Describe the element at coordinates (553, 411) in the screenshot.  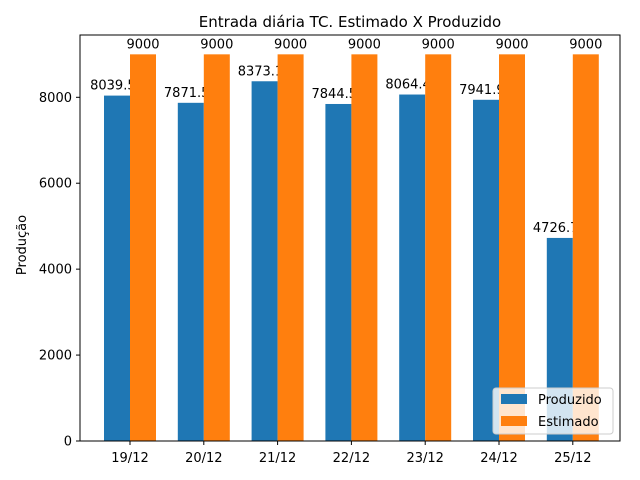
I see `legend: Produzido Estimado` at that location.